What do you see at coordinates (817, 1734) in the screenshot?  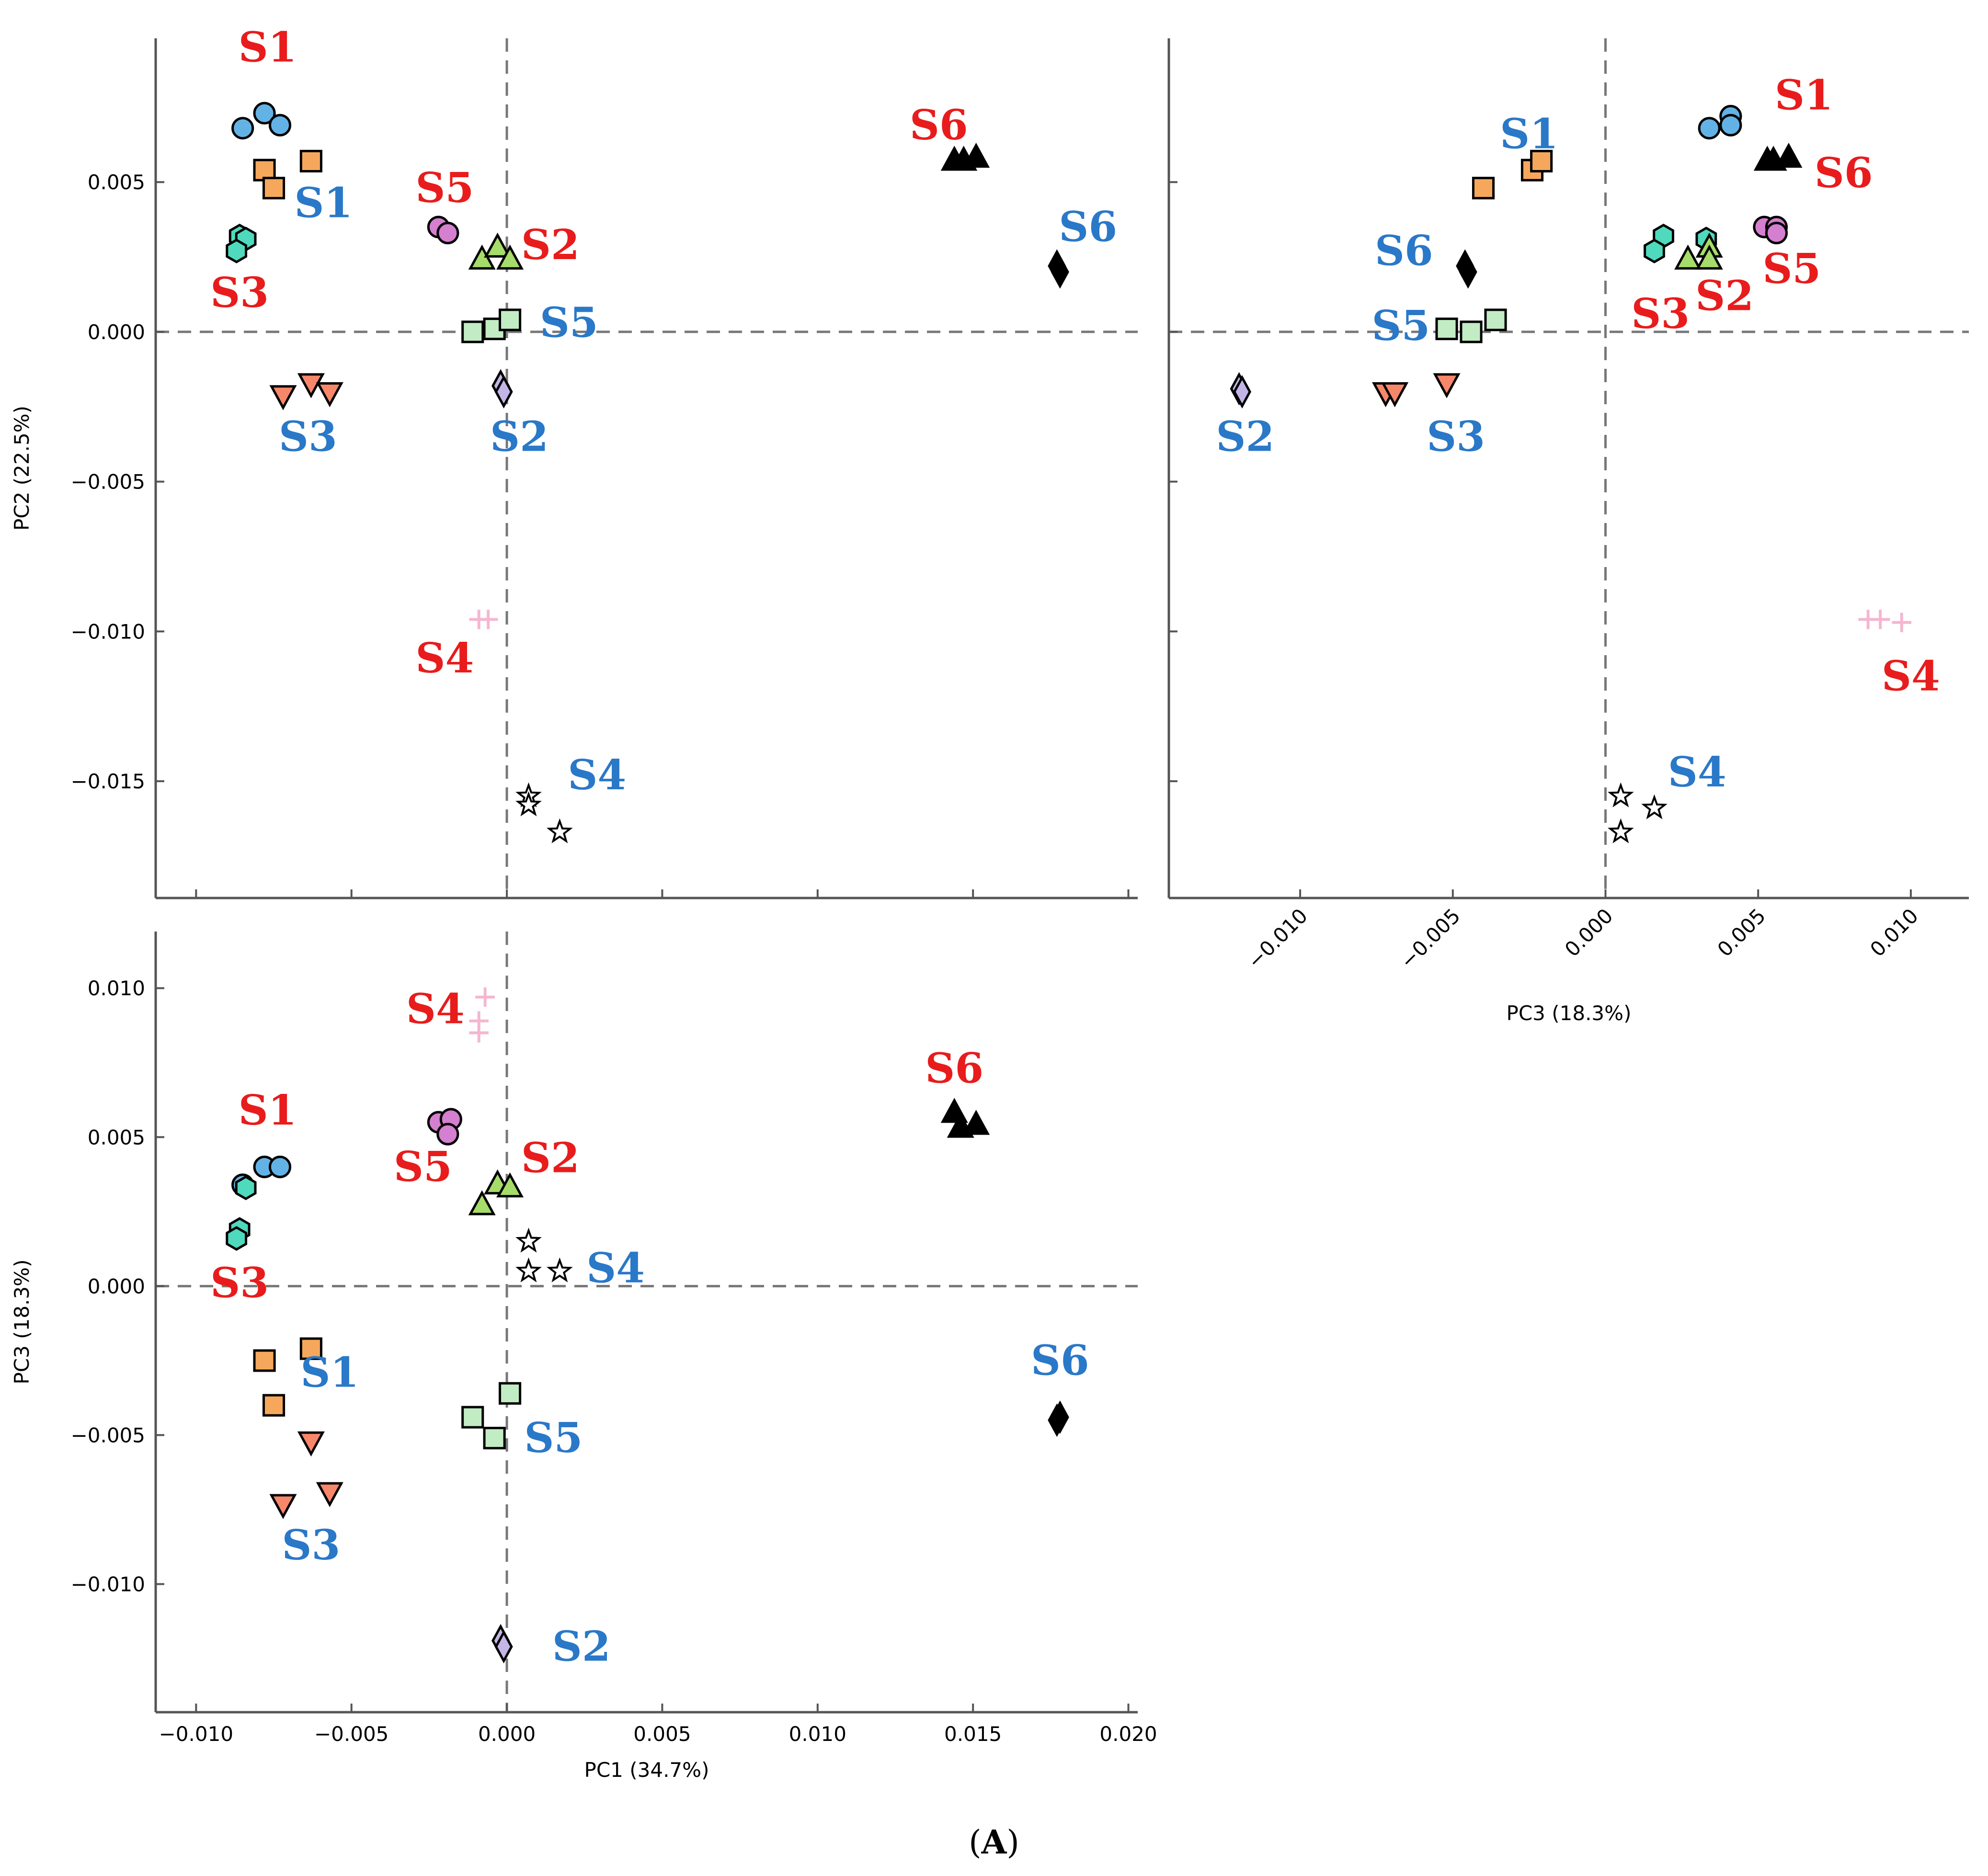 I see `x-tick-label: 0.010` at bounding box center [817, 1734].